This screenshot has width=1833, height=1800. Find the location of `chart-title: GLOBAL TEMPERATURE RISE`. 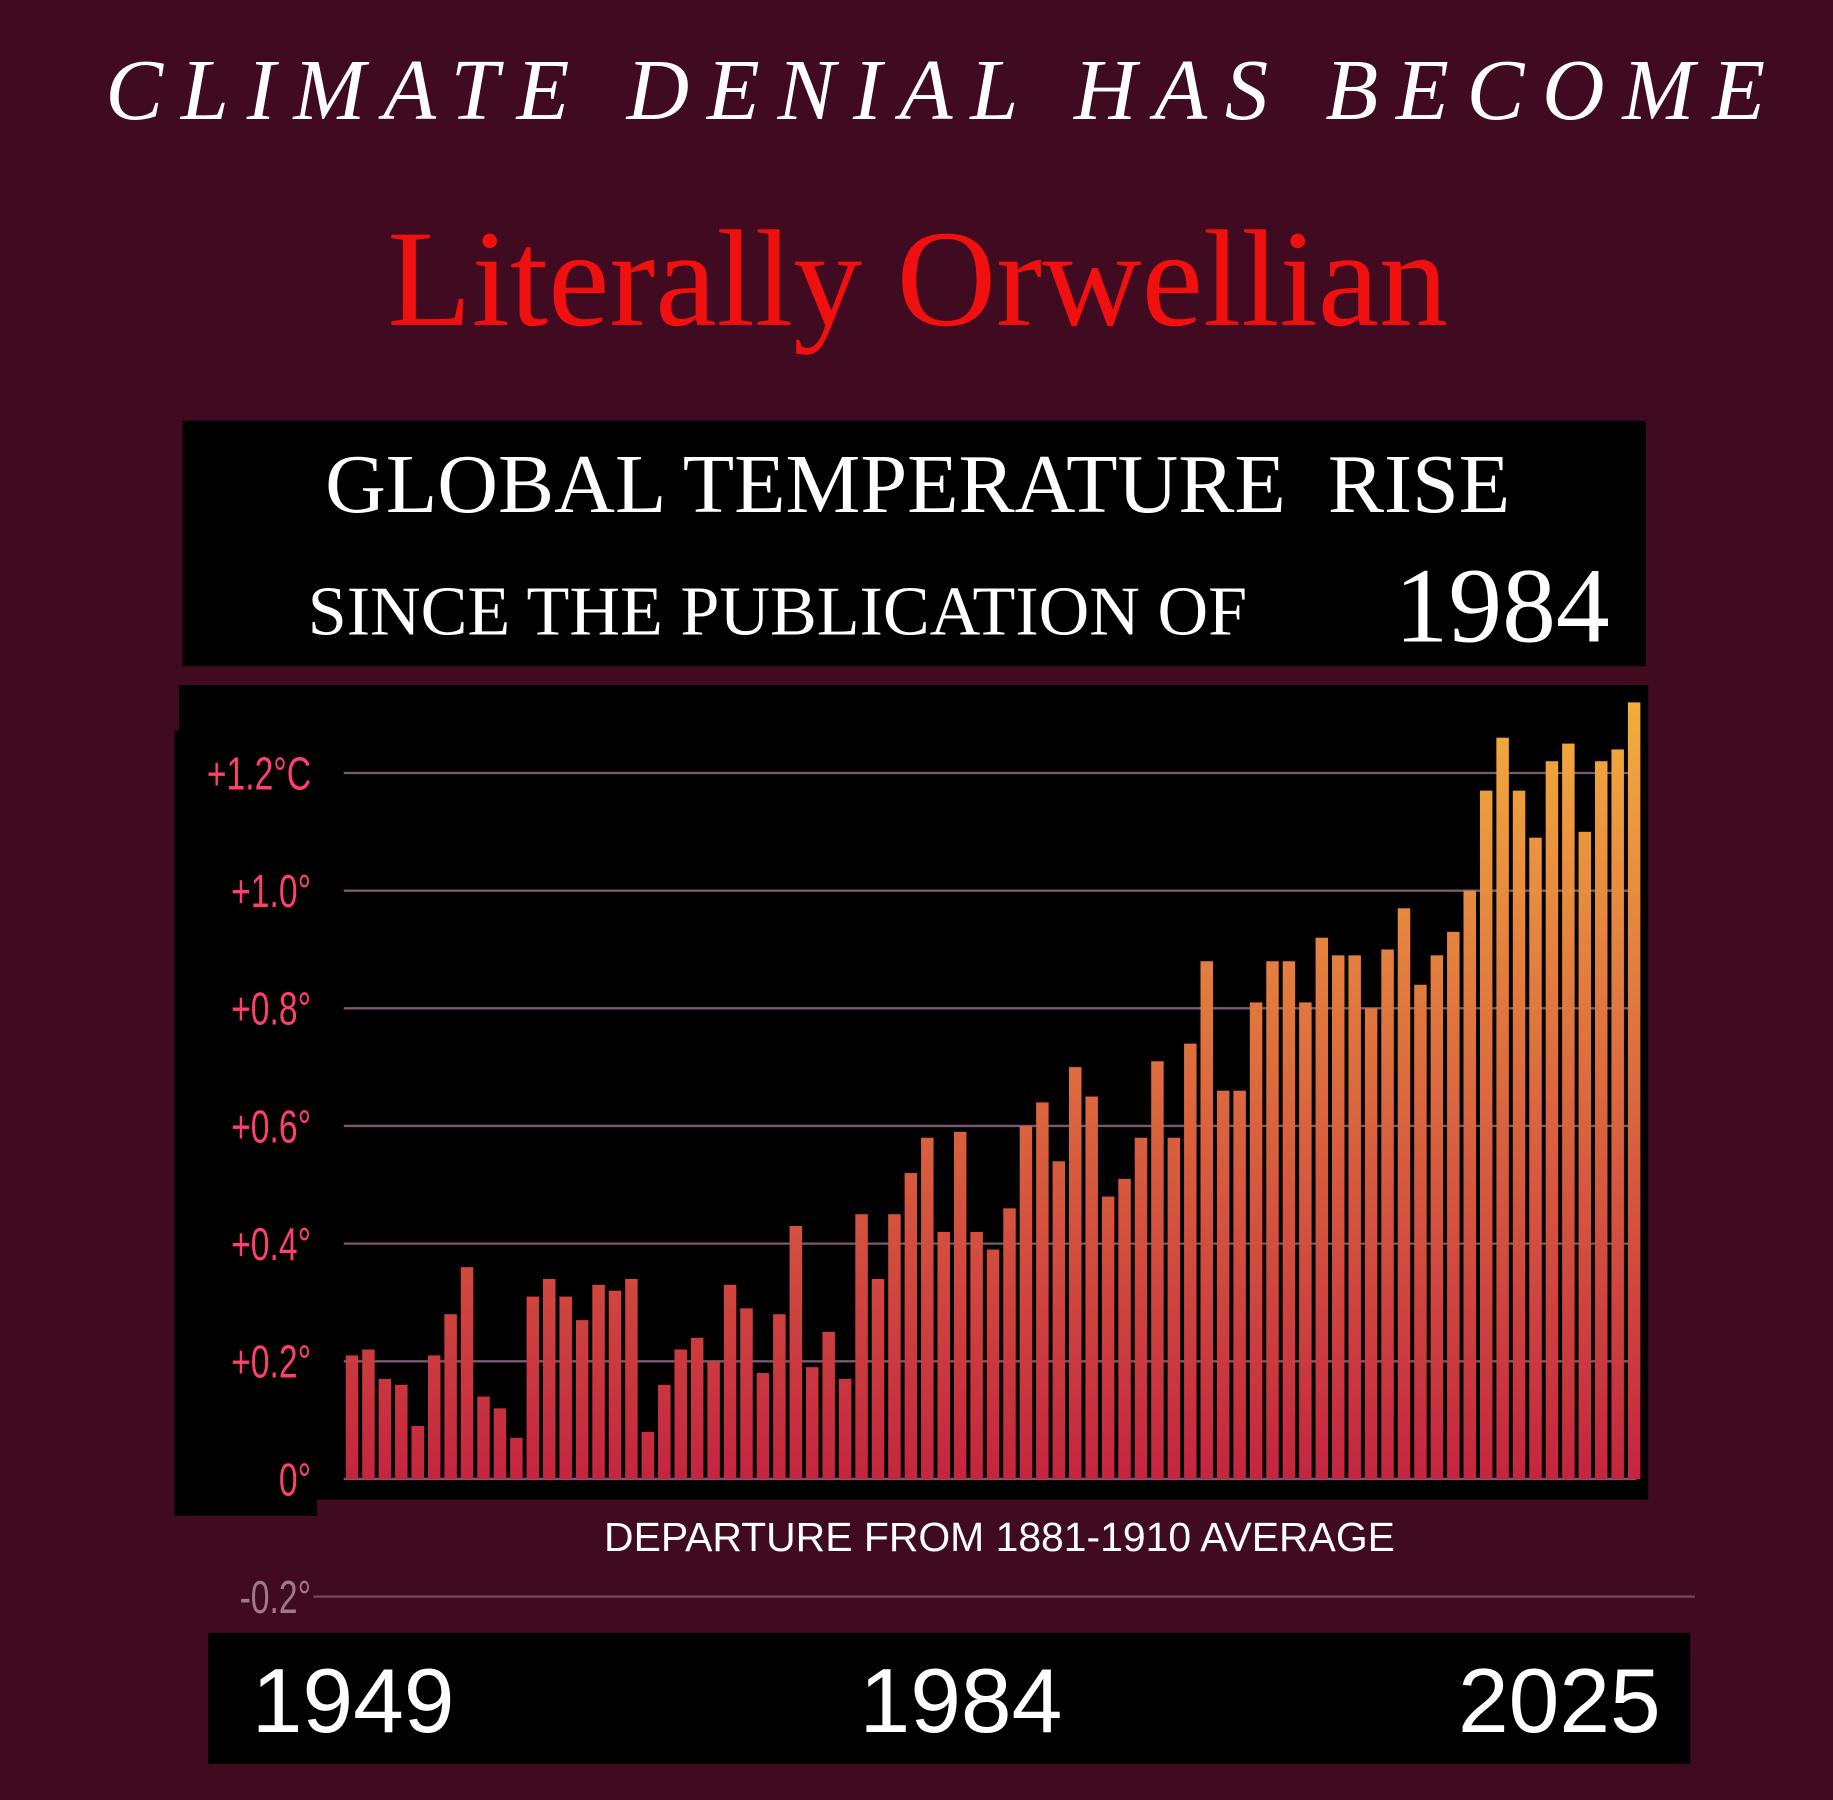

chart-title: GLOBAL TEMPERATURE RISE is located at coordinates (917, 484).